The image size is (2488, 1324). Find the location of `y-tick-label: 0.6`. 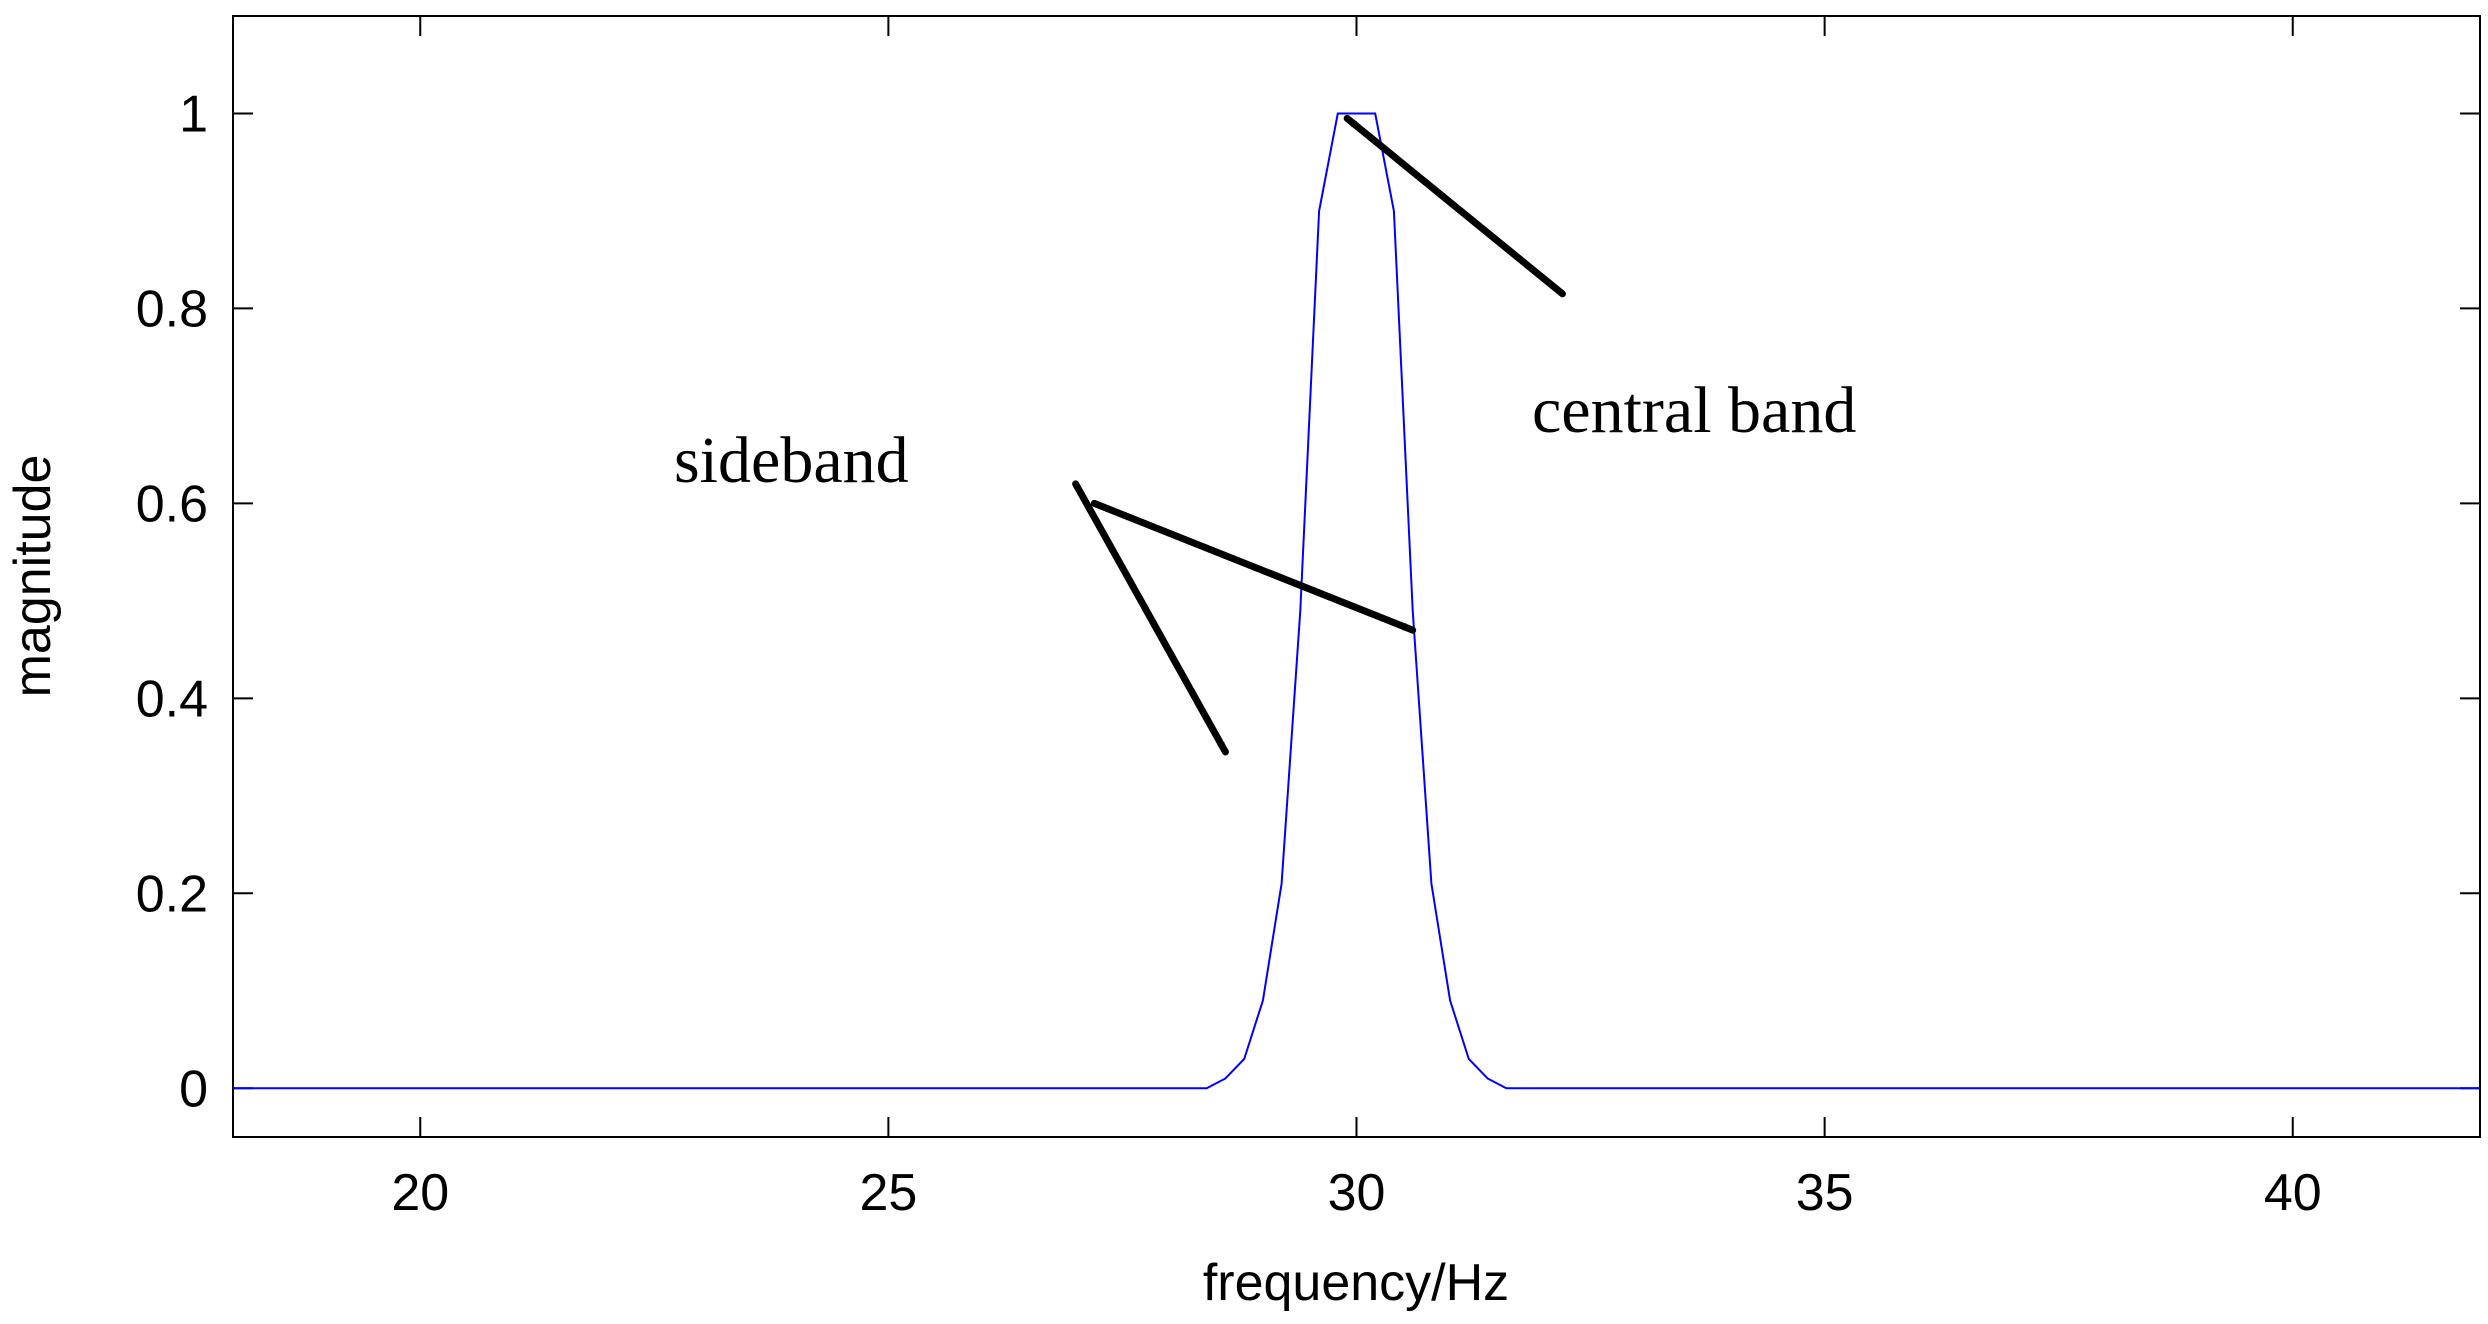

y-tick-label: 0.6 is located at coordinates (172, 504).